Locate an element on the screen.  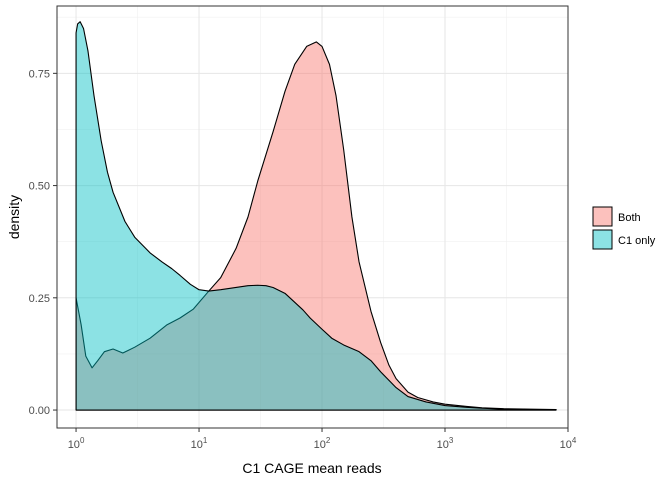
y-axis-title: density is located at coordinates (14, 217).